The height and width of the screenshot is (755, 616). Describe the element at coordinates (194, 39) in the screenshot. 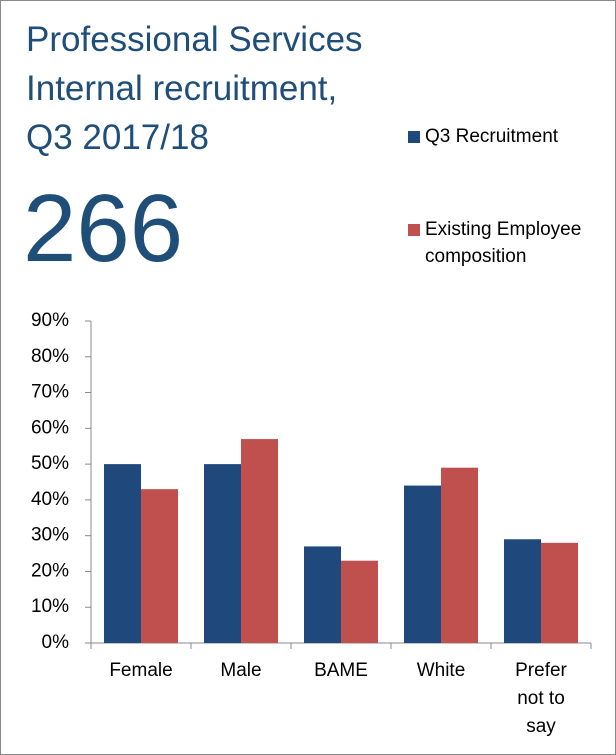

I see `chart-title: Professional Services` at that location.